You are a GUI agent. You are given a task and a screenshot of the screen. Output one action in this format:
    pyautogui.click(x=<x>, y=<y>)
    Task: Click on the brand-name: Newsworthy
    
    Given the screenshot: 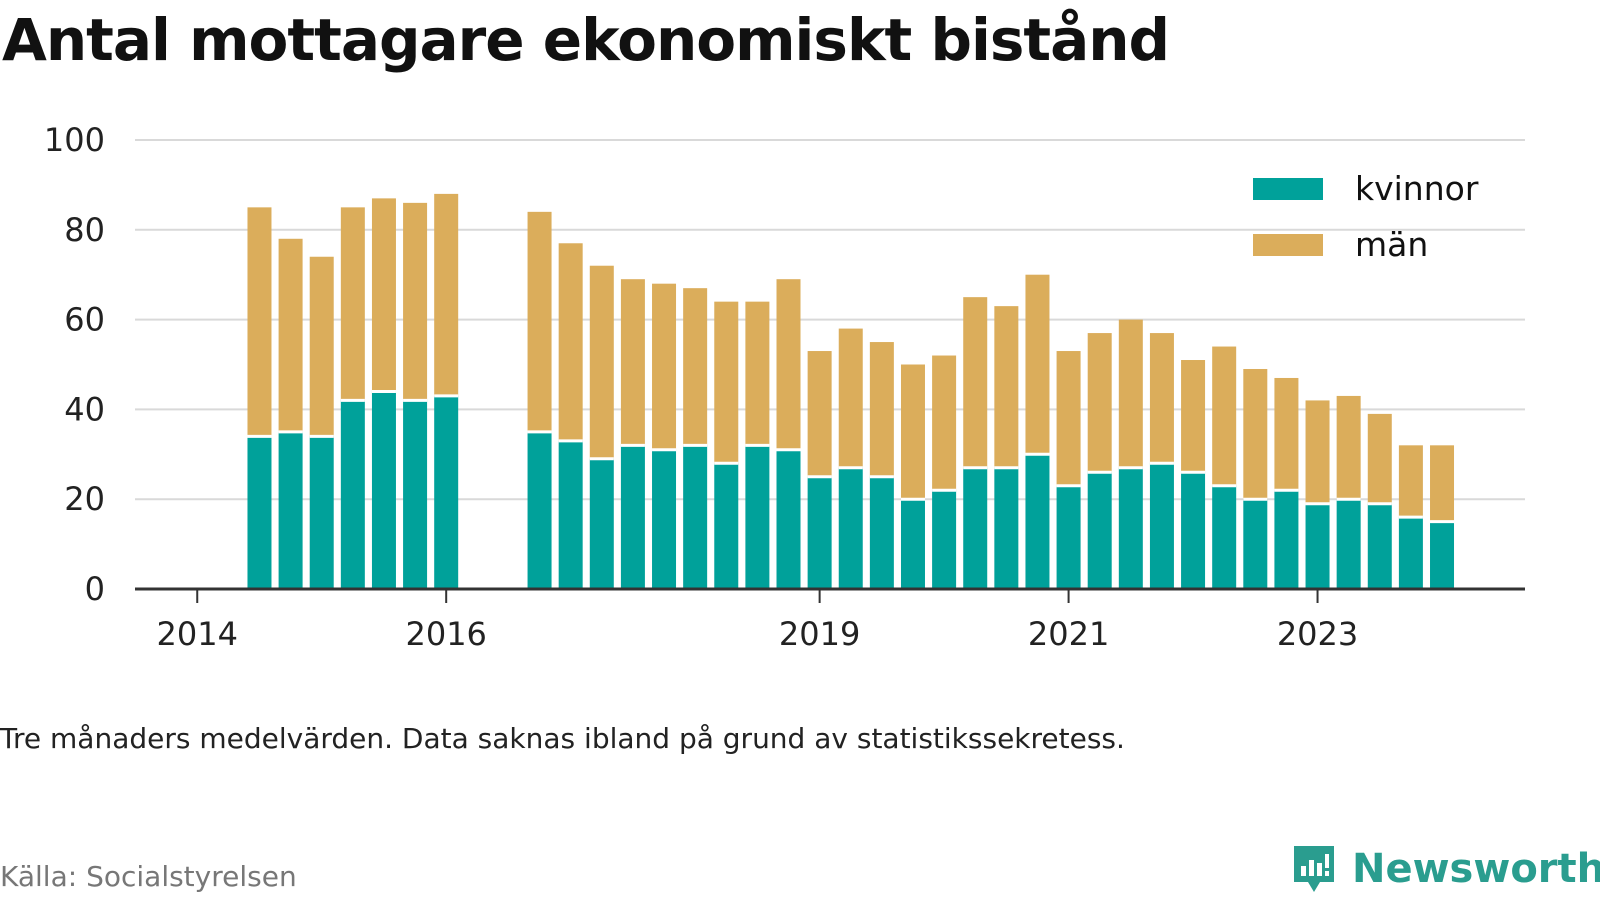 What is the action you would take?
    pyautogui.click(x=1476, y=869)
    